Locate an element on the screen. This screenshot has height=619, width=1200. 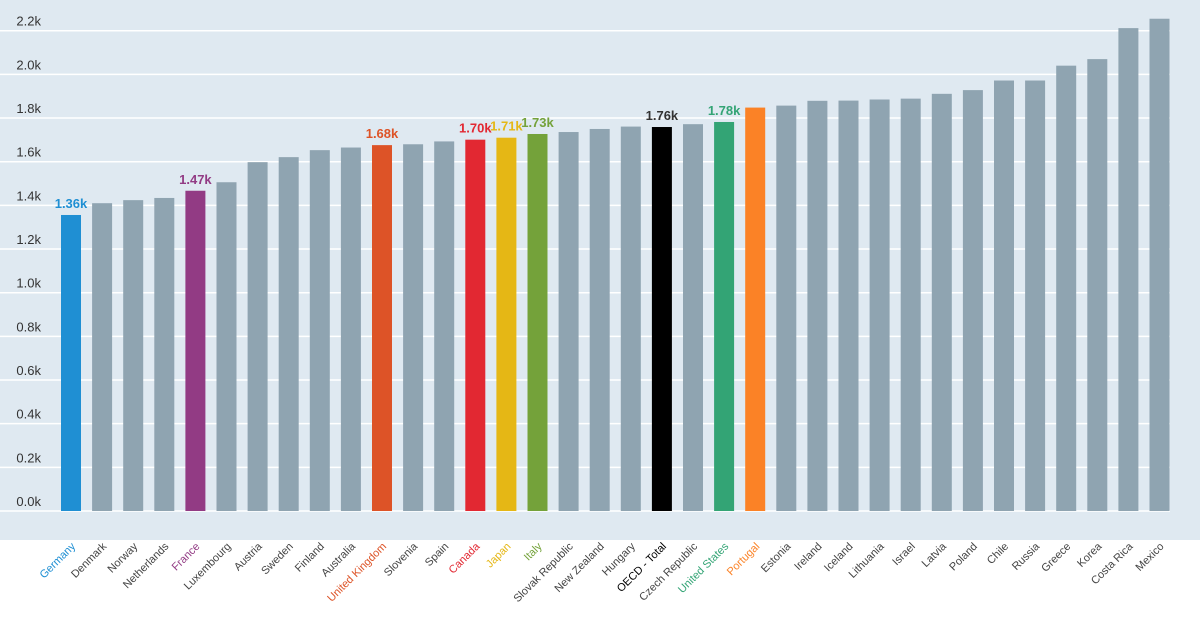
x-tick-label: Ireland is located at coordinates (808, 557).